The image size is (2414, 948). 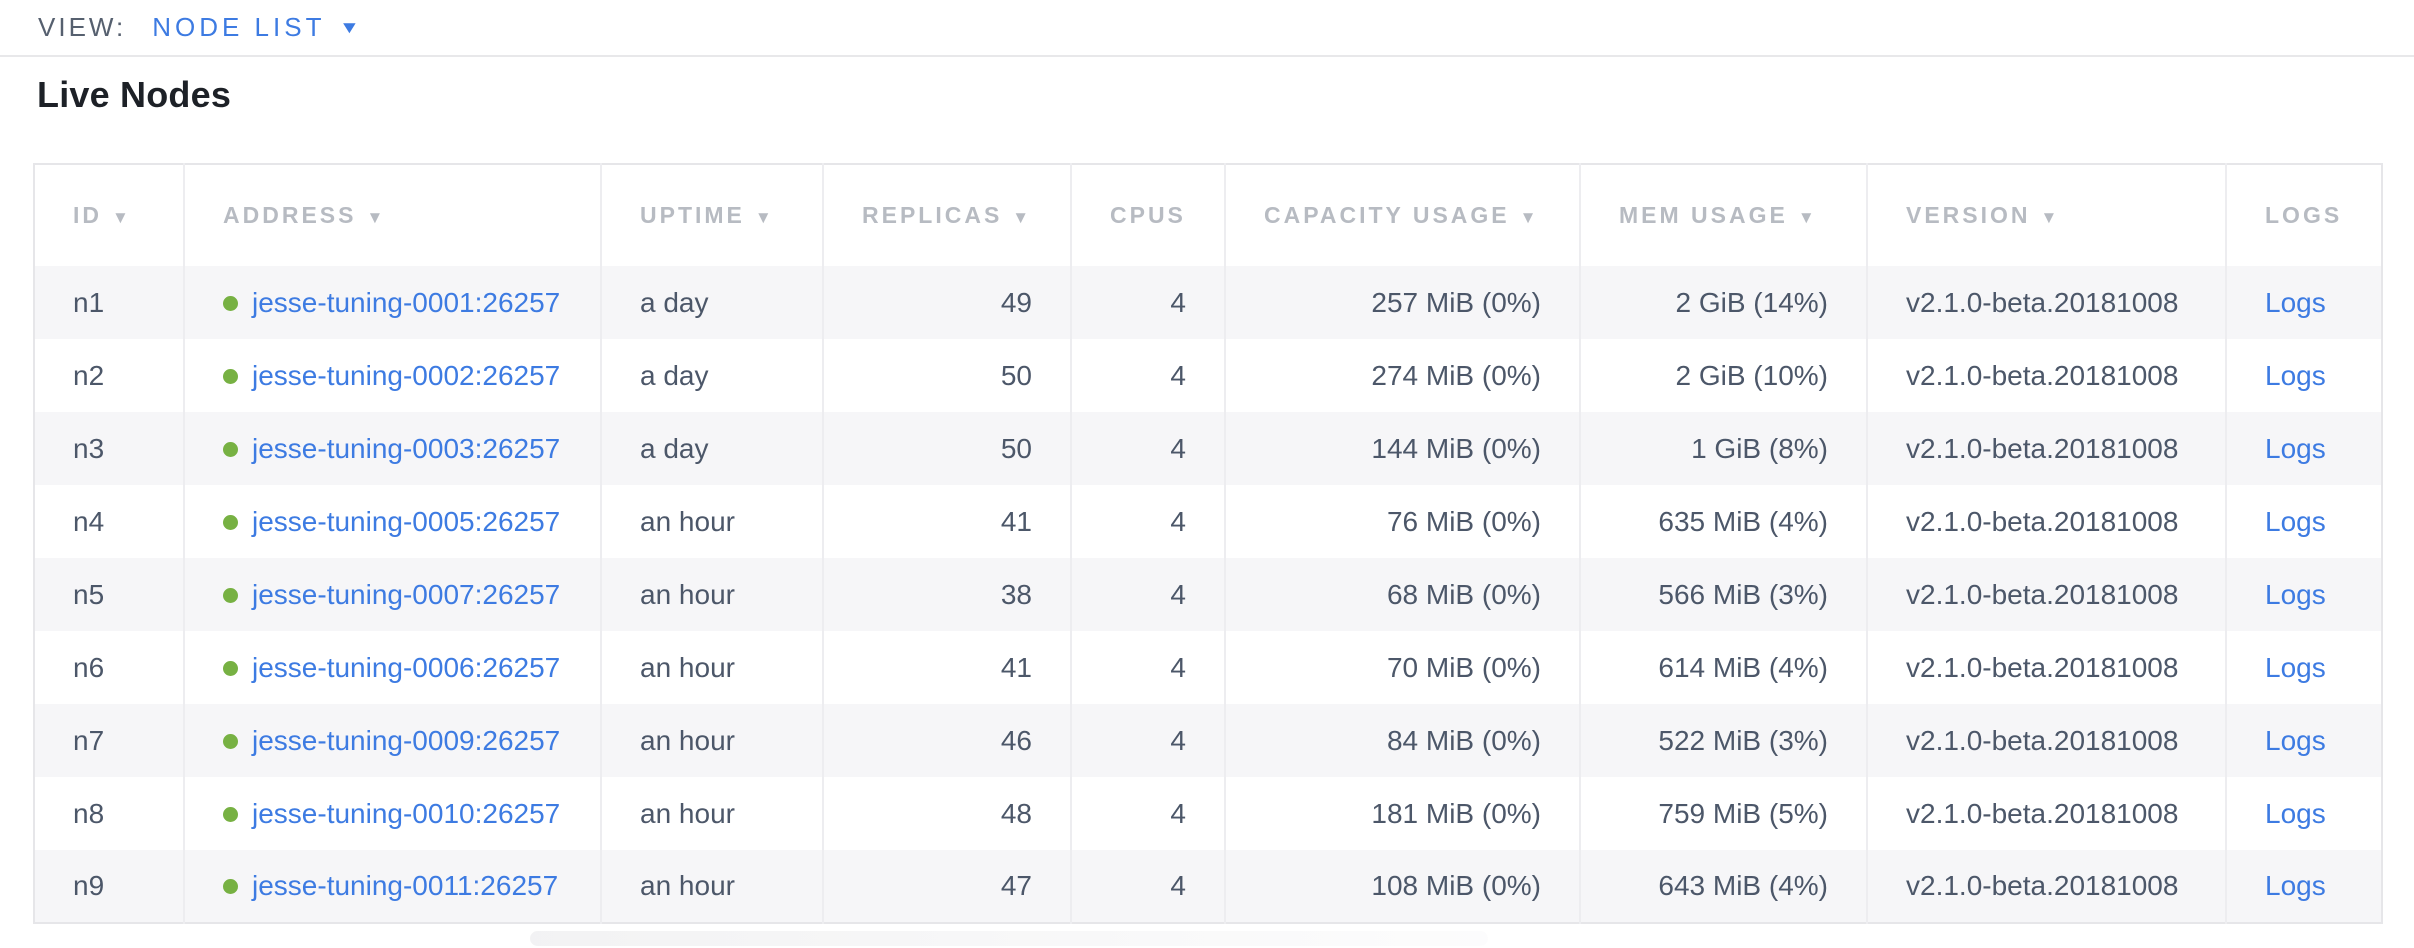 I want to click on mem-usage-cell: 522 MiB (3%), so click(x=1723, y=740).